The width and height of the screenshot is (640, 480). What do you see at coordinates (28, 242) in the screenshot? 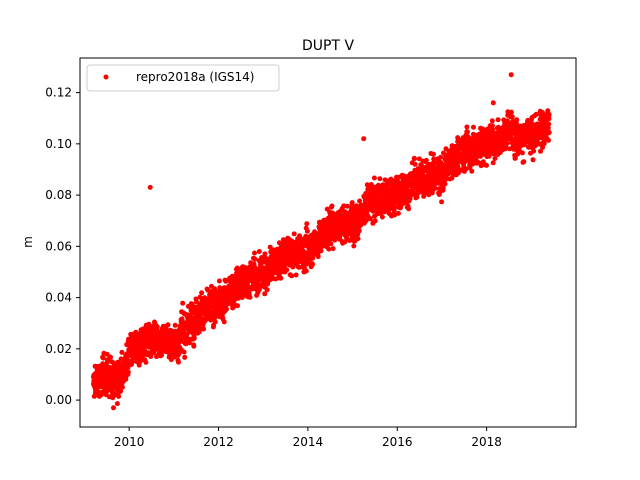
I see `y-axis-label: m` at bounding box center [28, 242].